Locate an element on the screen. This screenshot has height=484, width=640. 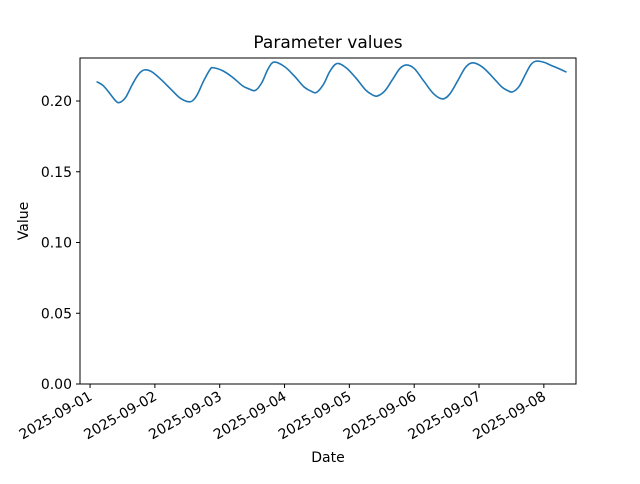
chart-title: Parameter values is located at coordinates (327, 43).